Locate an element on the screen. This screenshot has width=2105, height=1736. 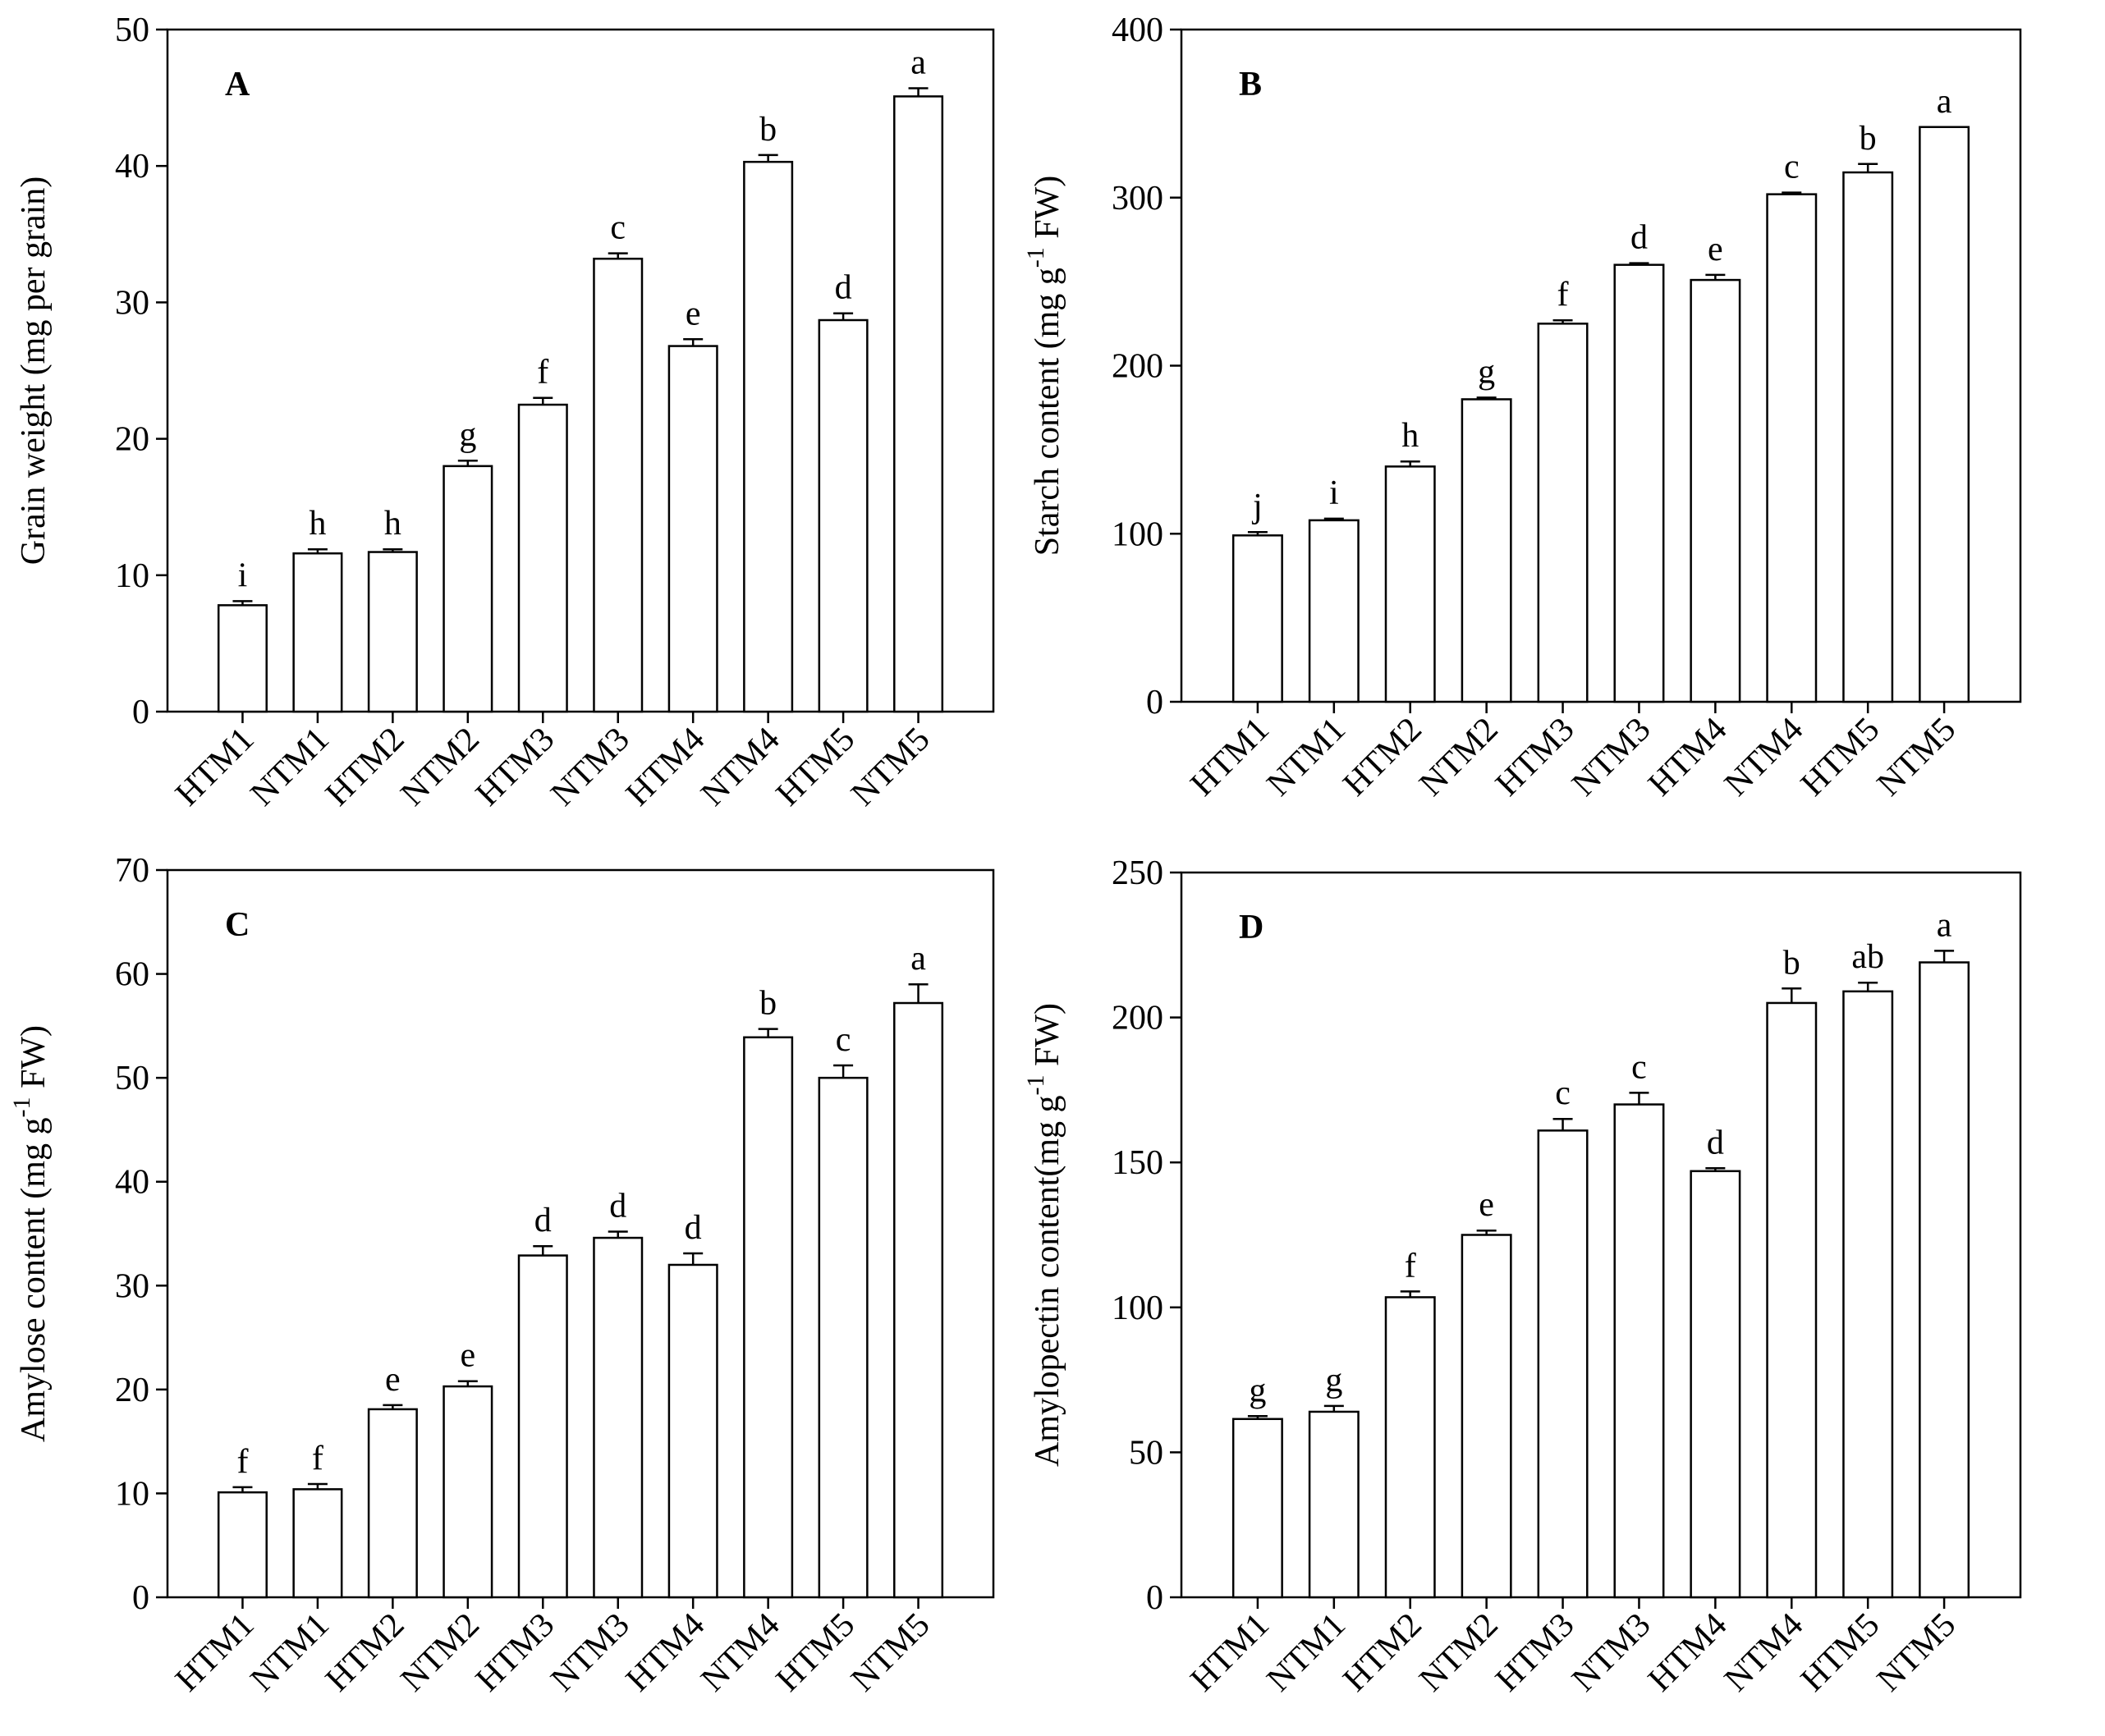
significance-letter: i is located at coordinates (243, 575).